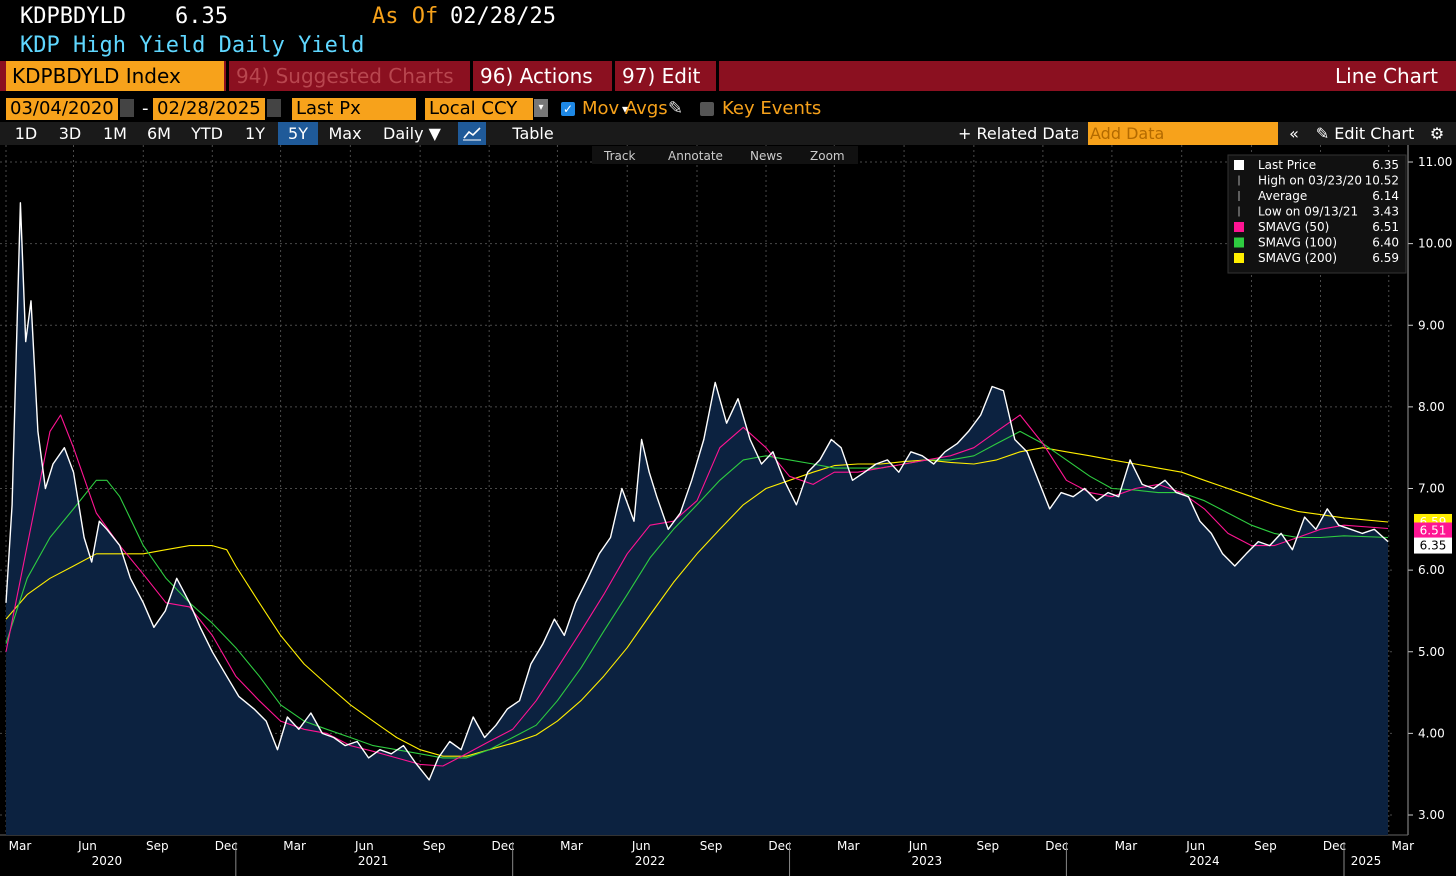 This screenshot has width=1456, height=876. Describe the element at coordinates (568, 109) in the screenshot. I see `mov-avgs-checkbox: ✓` at that location.